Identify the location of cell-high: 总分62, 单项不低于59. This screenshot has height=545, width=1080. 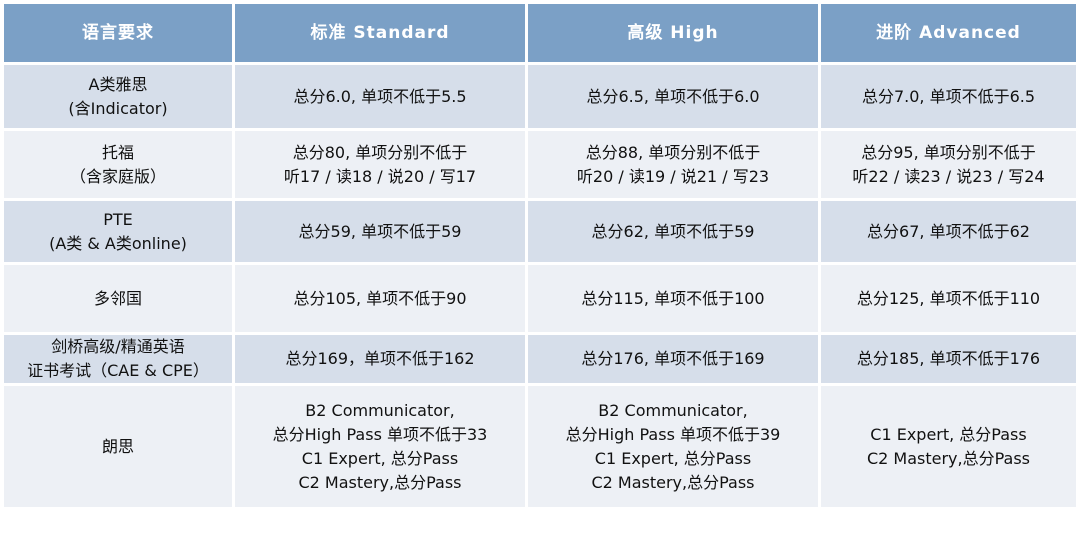
(673, 231).